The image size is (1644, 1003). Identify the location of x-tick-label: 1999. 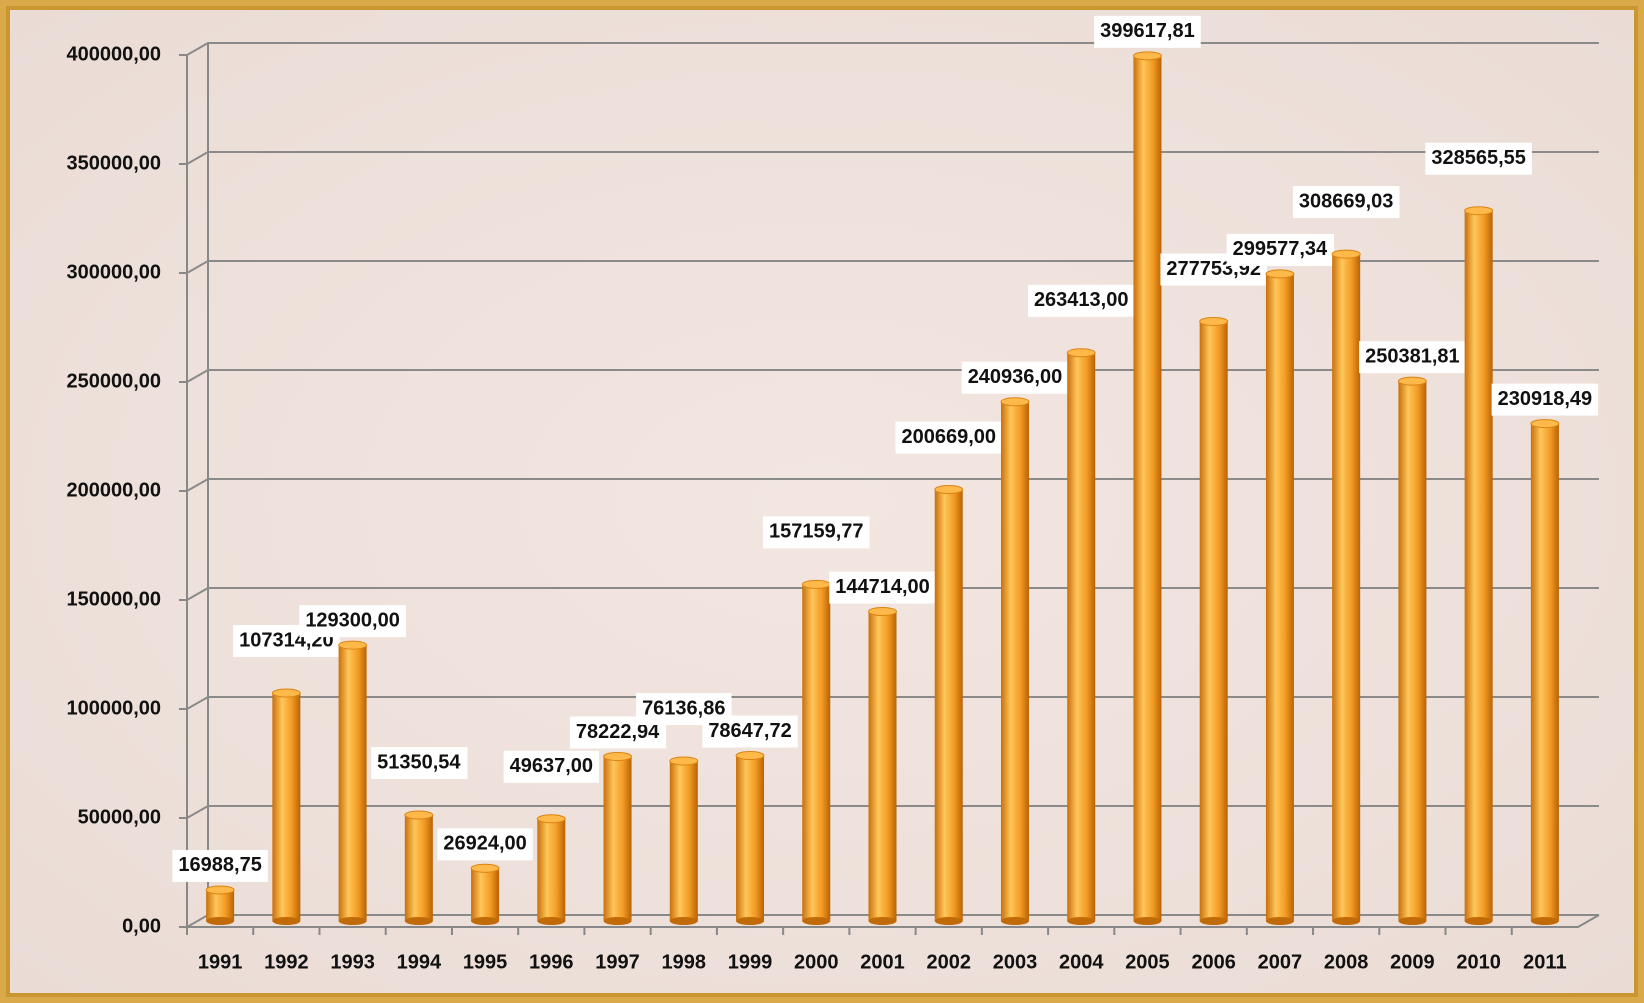
(750, 962).